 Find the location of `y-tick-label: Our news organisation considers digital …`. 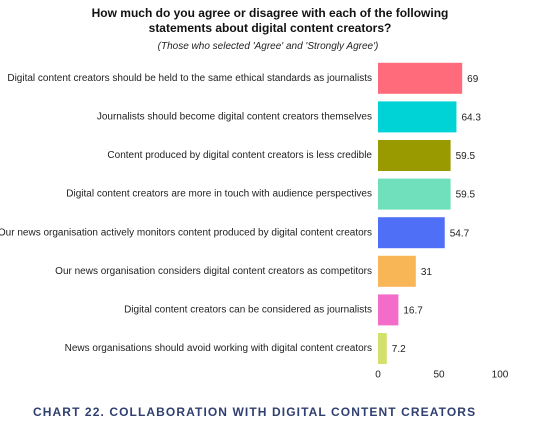

y-tick-label: Our news organisation considers digital … is located at coordinates (213, 271).